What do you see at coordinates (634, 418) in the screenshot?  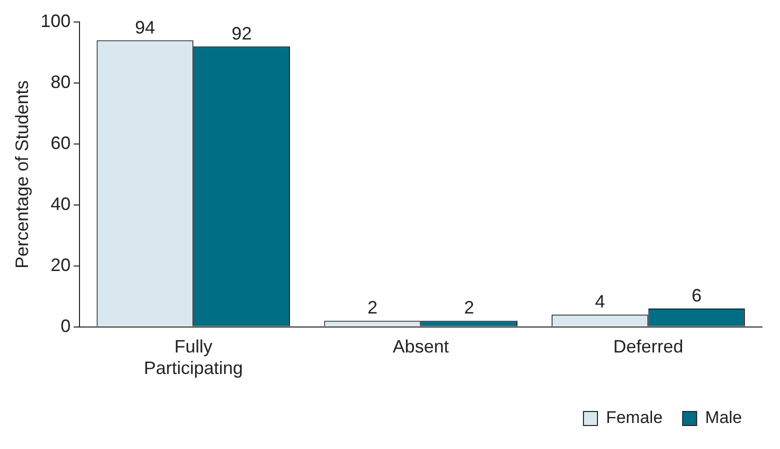 I see `legend-label: Female` at bounding box center [634, 418].